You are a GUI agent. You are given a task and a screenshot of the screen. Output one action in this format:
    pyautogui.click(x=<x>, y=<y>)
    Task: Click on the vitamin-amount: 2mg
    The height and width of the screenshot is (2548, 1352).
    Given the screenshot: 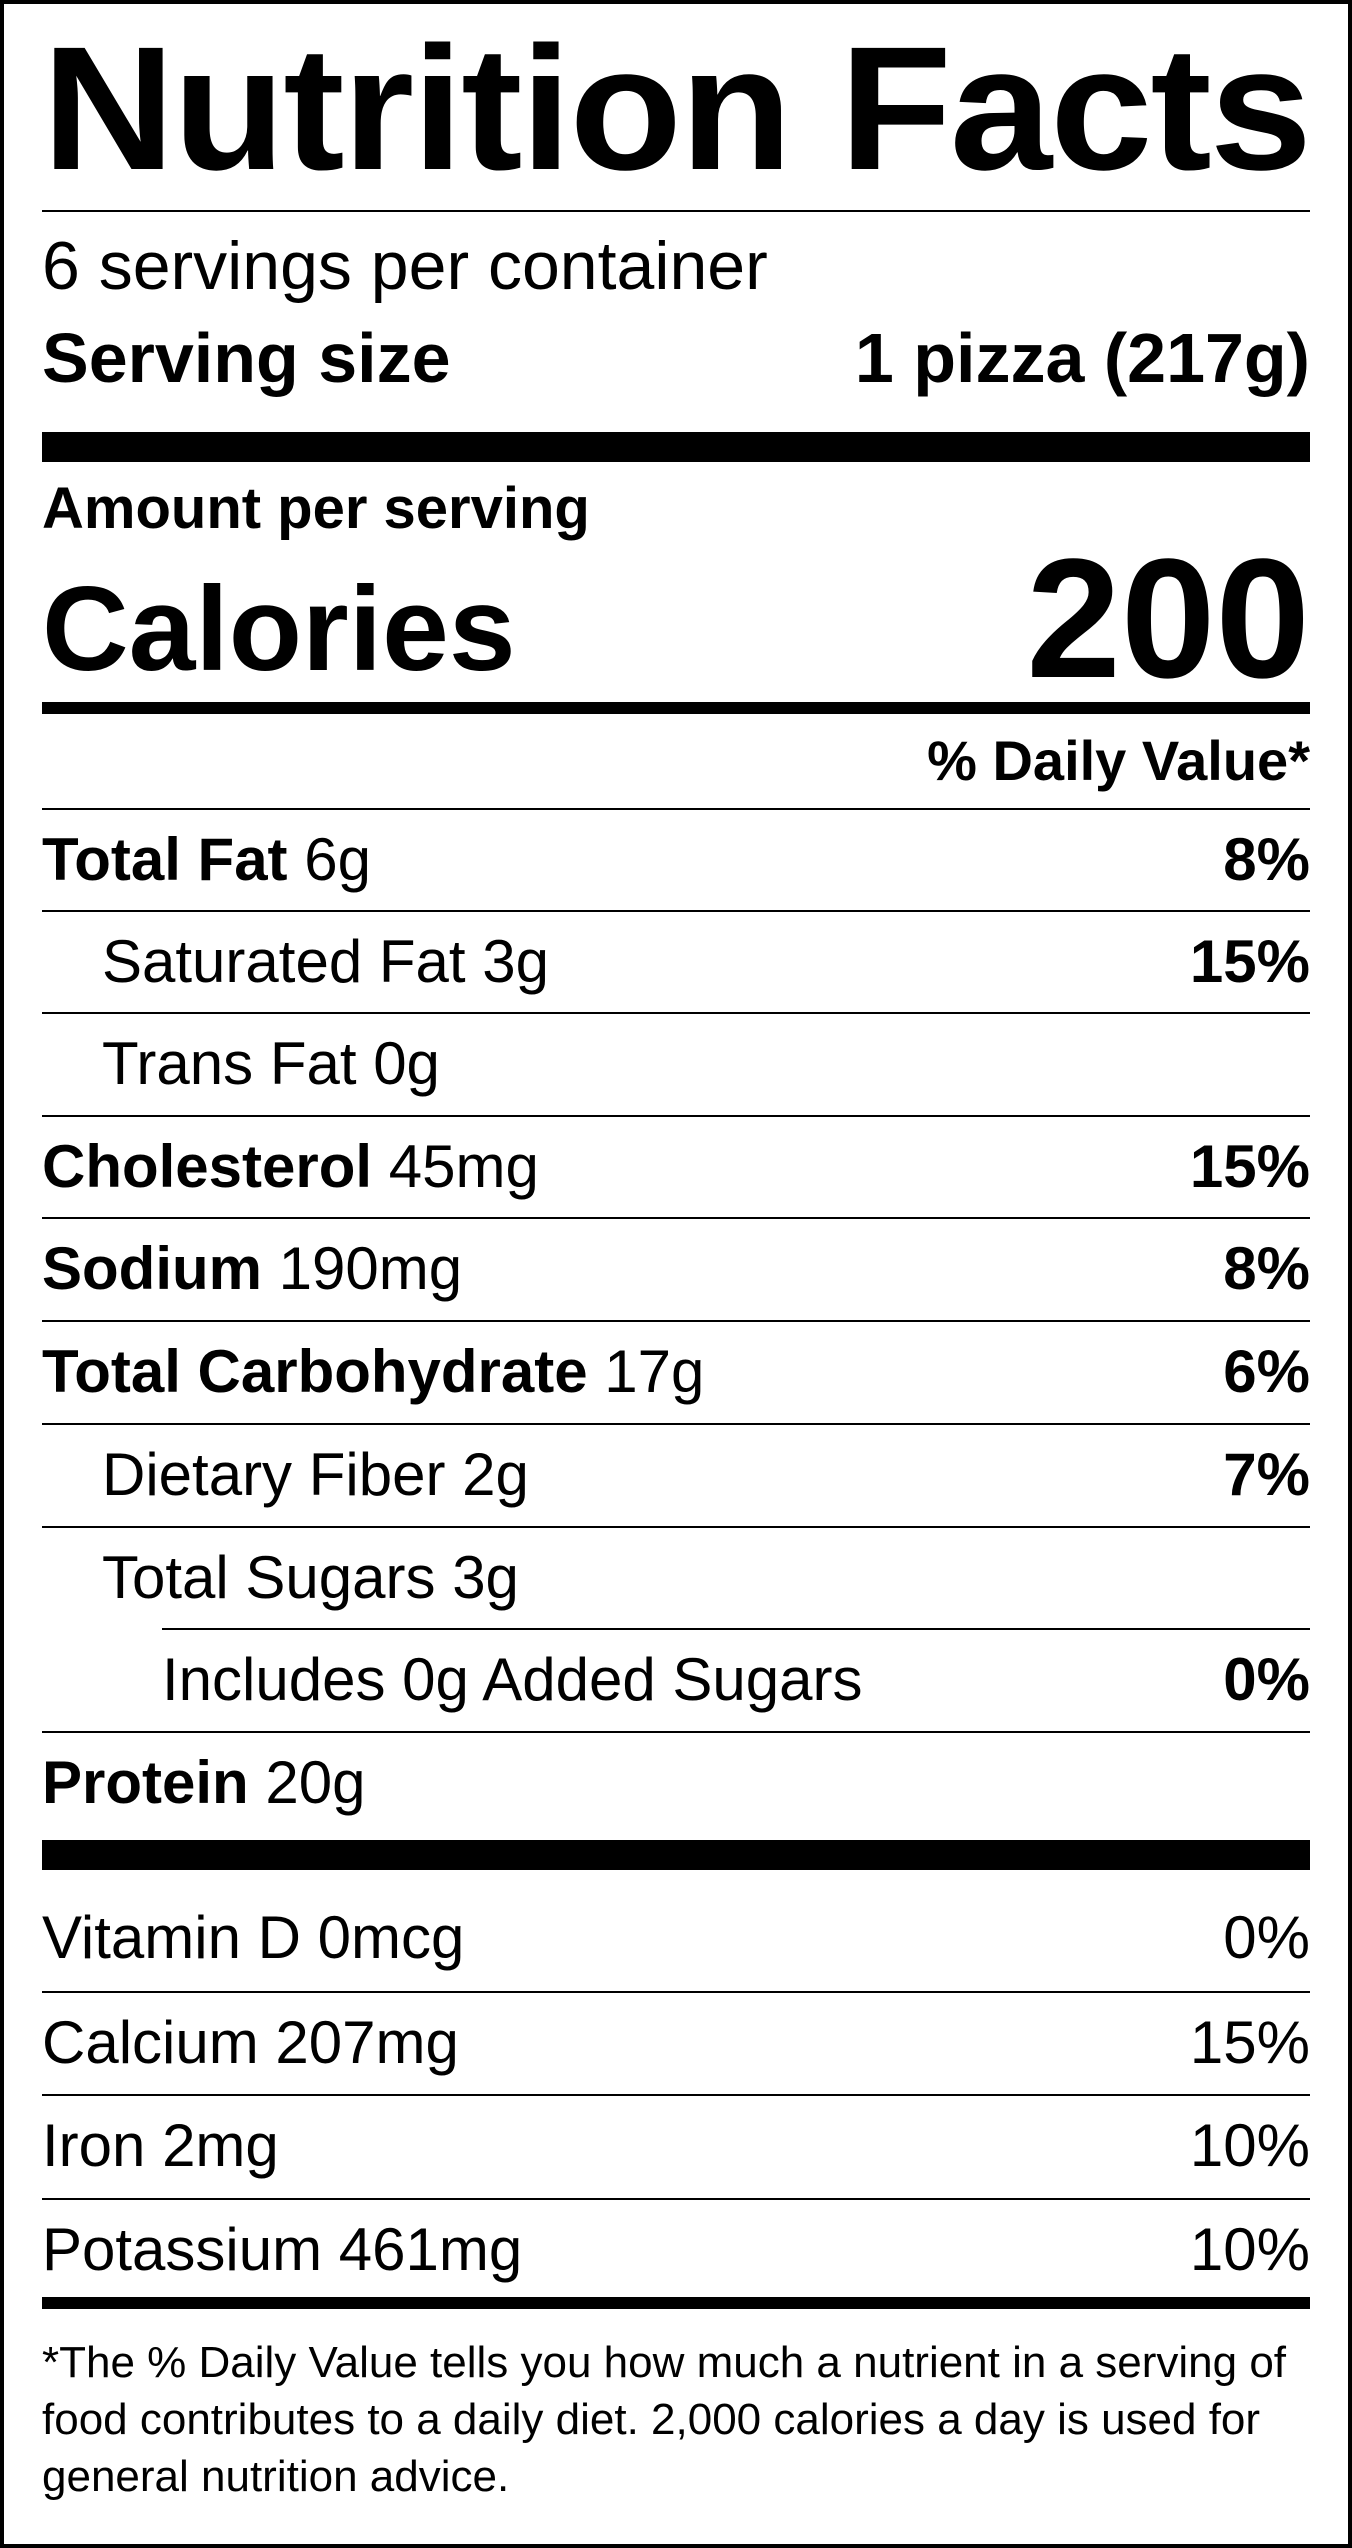 What is the action you would take?
    pyautogui.click(x=220, y=2145)
    